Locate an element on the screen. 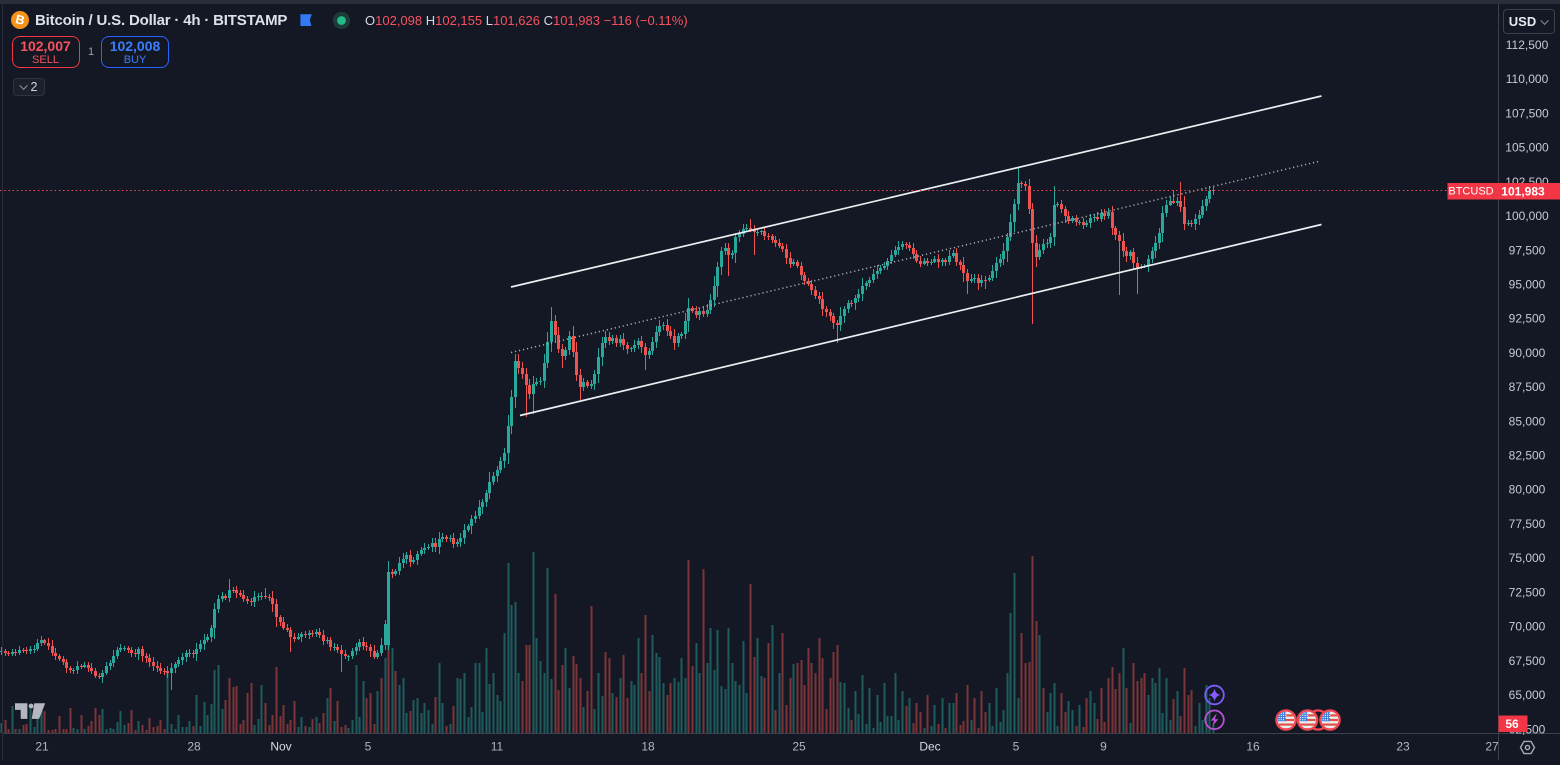 The width and height of the screenshot is (1560, 765). svg-text: 87,500 is located at coordinates (1527, 387).